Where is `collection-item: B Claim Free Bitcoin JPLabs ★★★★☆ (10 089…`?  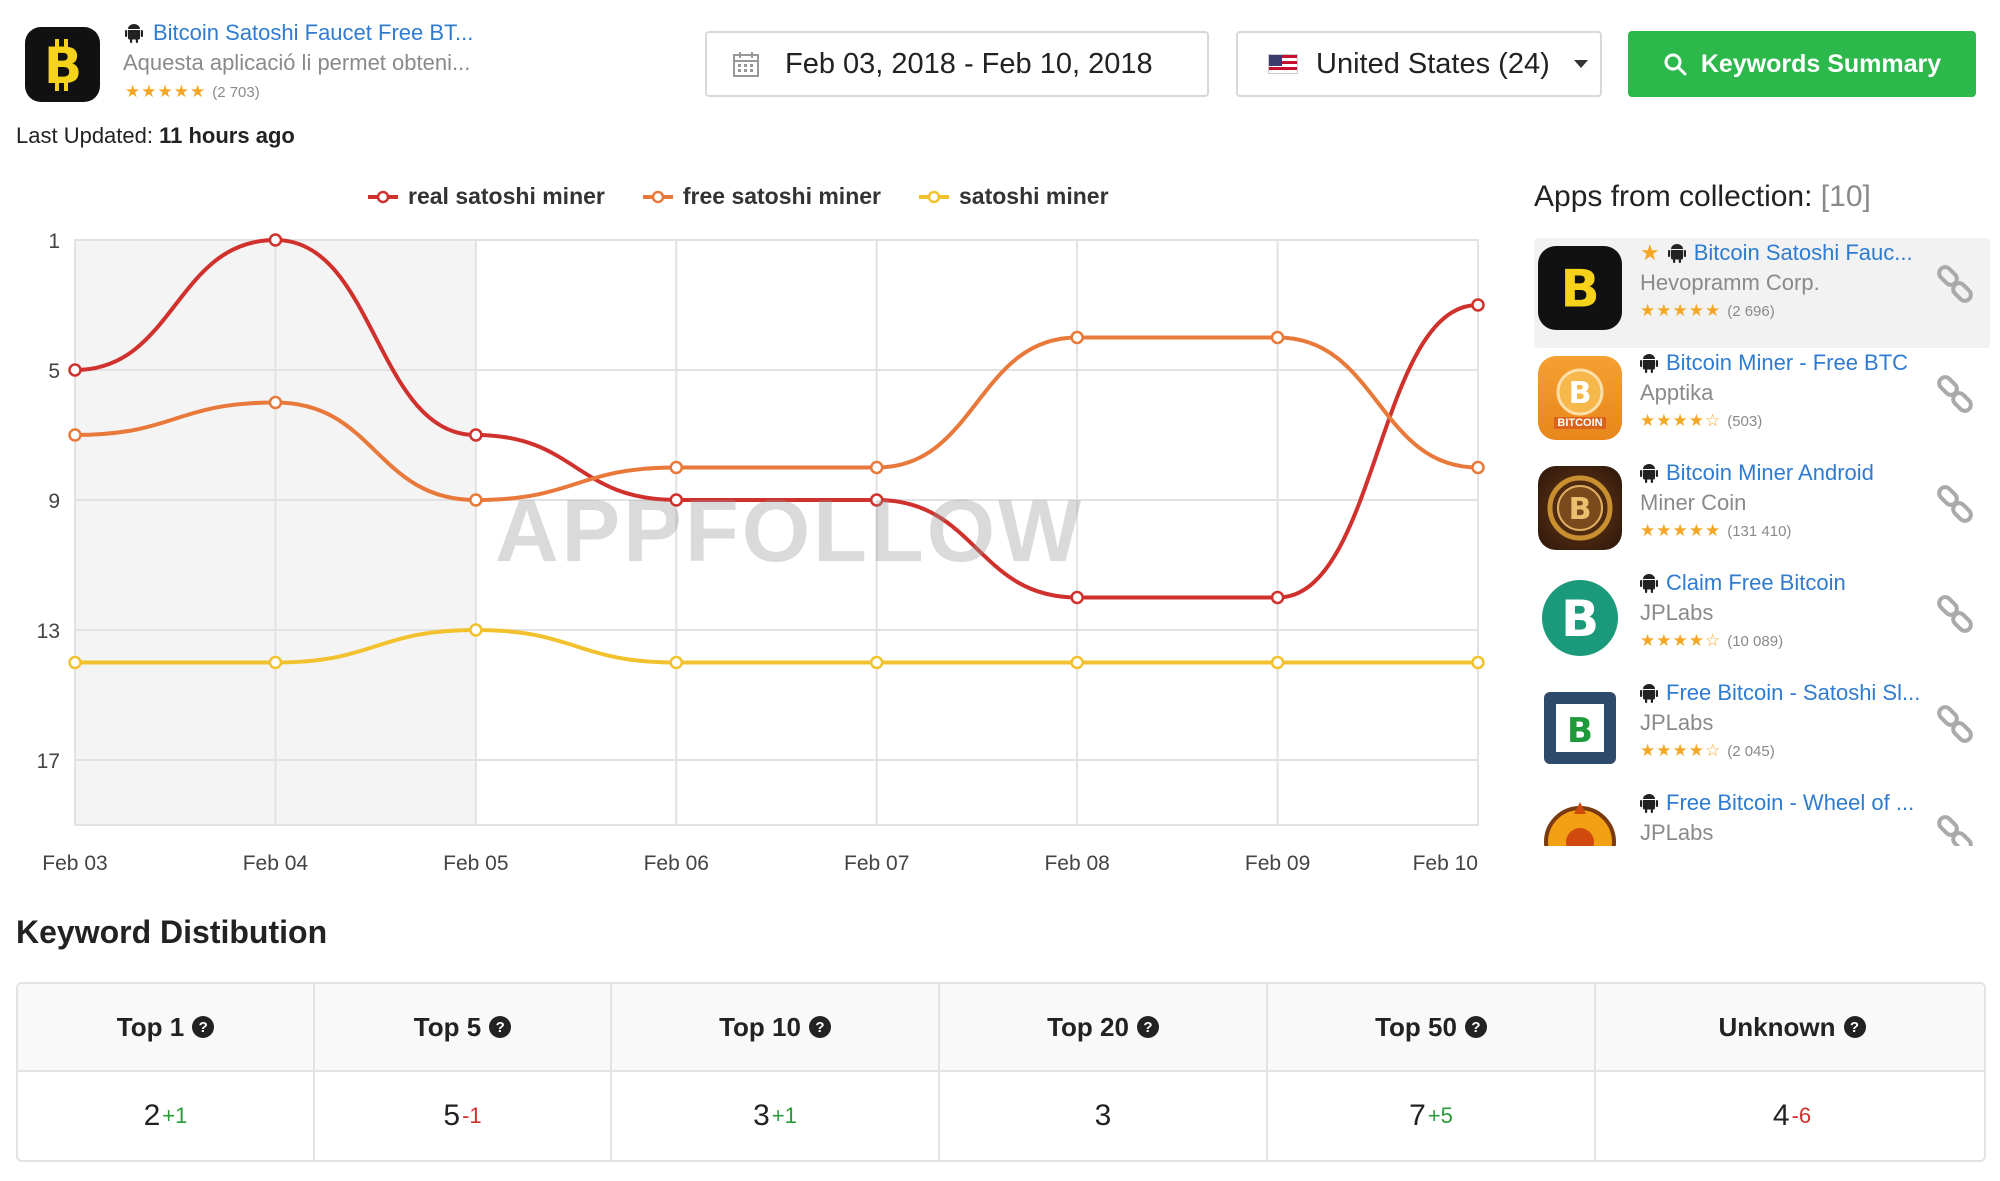
collection-item: B Claim Free Bitcoin JPLabs ★★★★☆ (10 089… is located at coordinates (1762, 623).